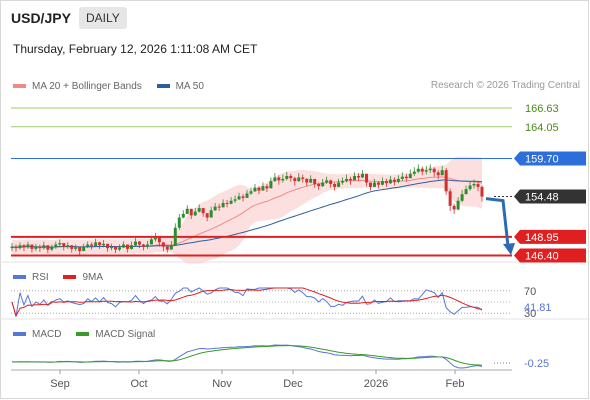  I want to click on level-label-148.95: 148.95, so click(542, 238).